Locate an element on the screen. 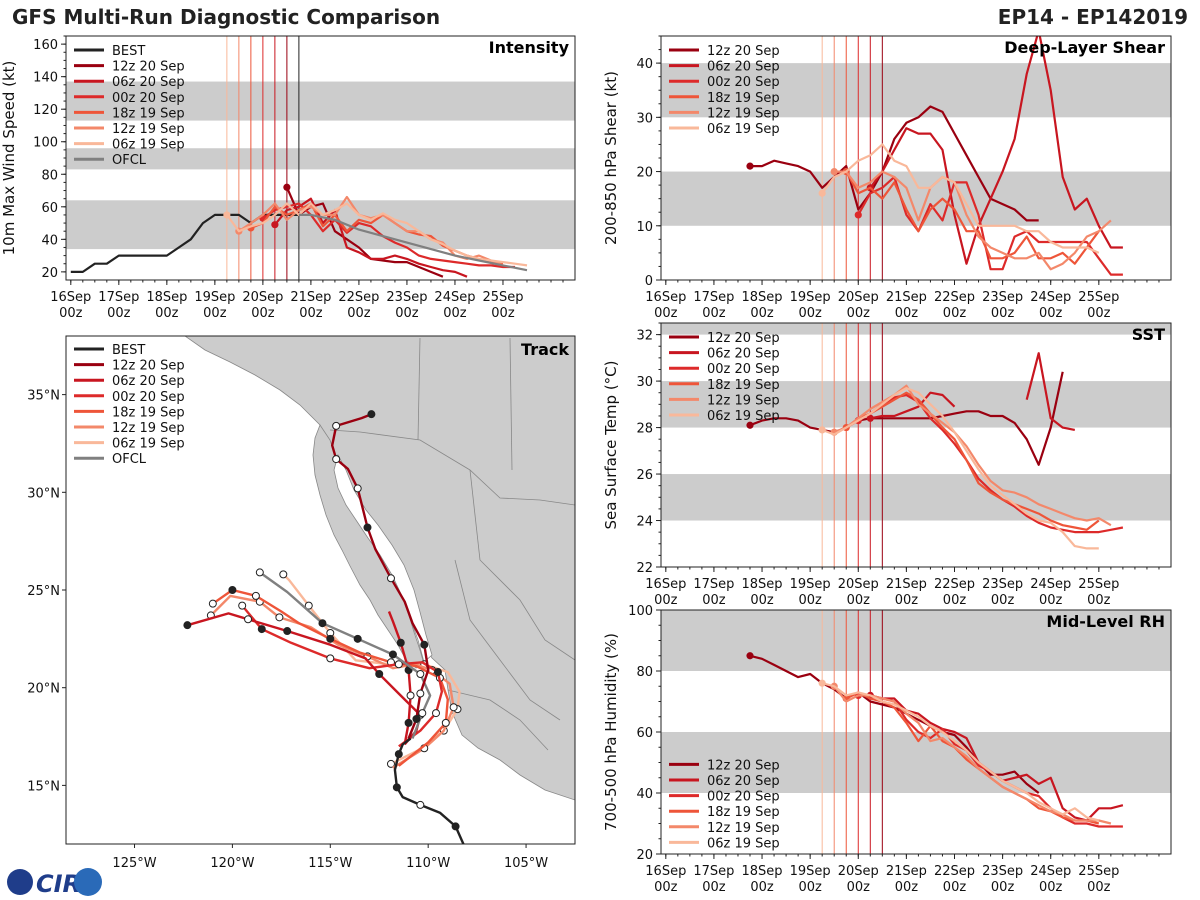  track-legend-label-06z-19-sep: 06z 19 Sep is located at coordinates (148, 444).